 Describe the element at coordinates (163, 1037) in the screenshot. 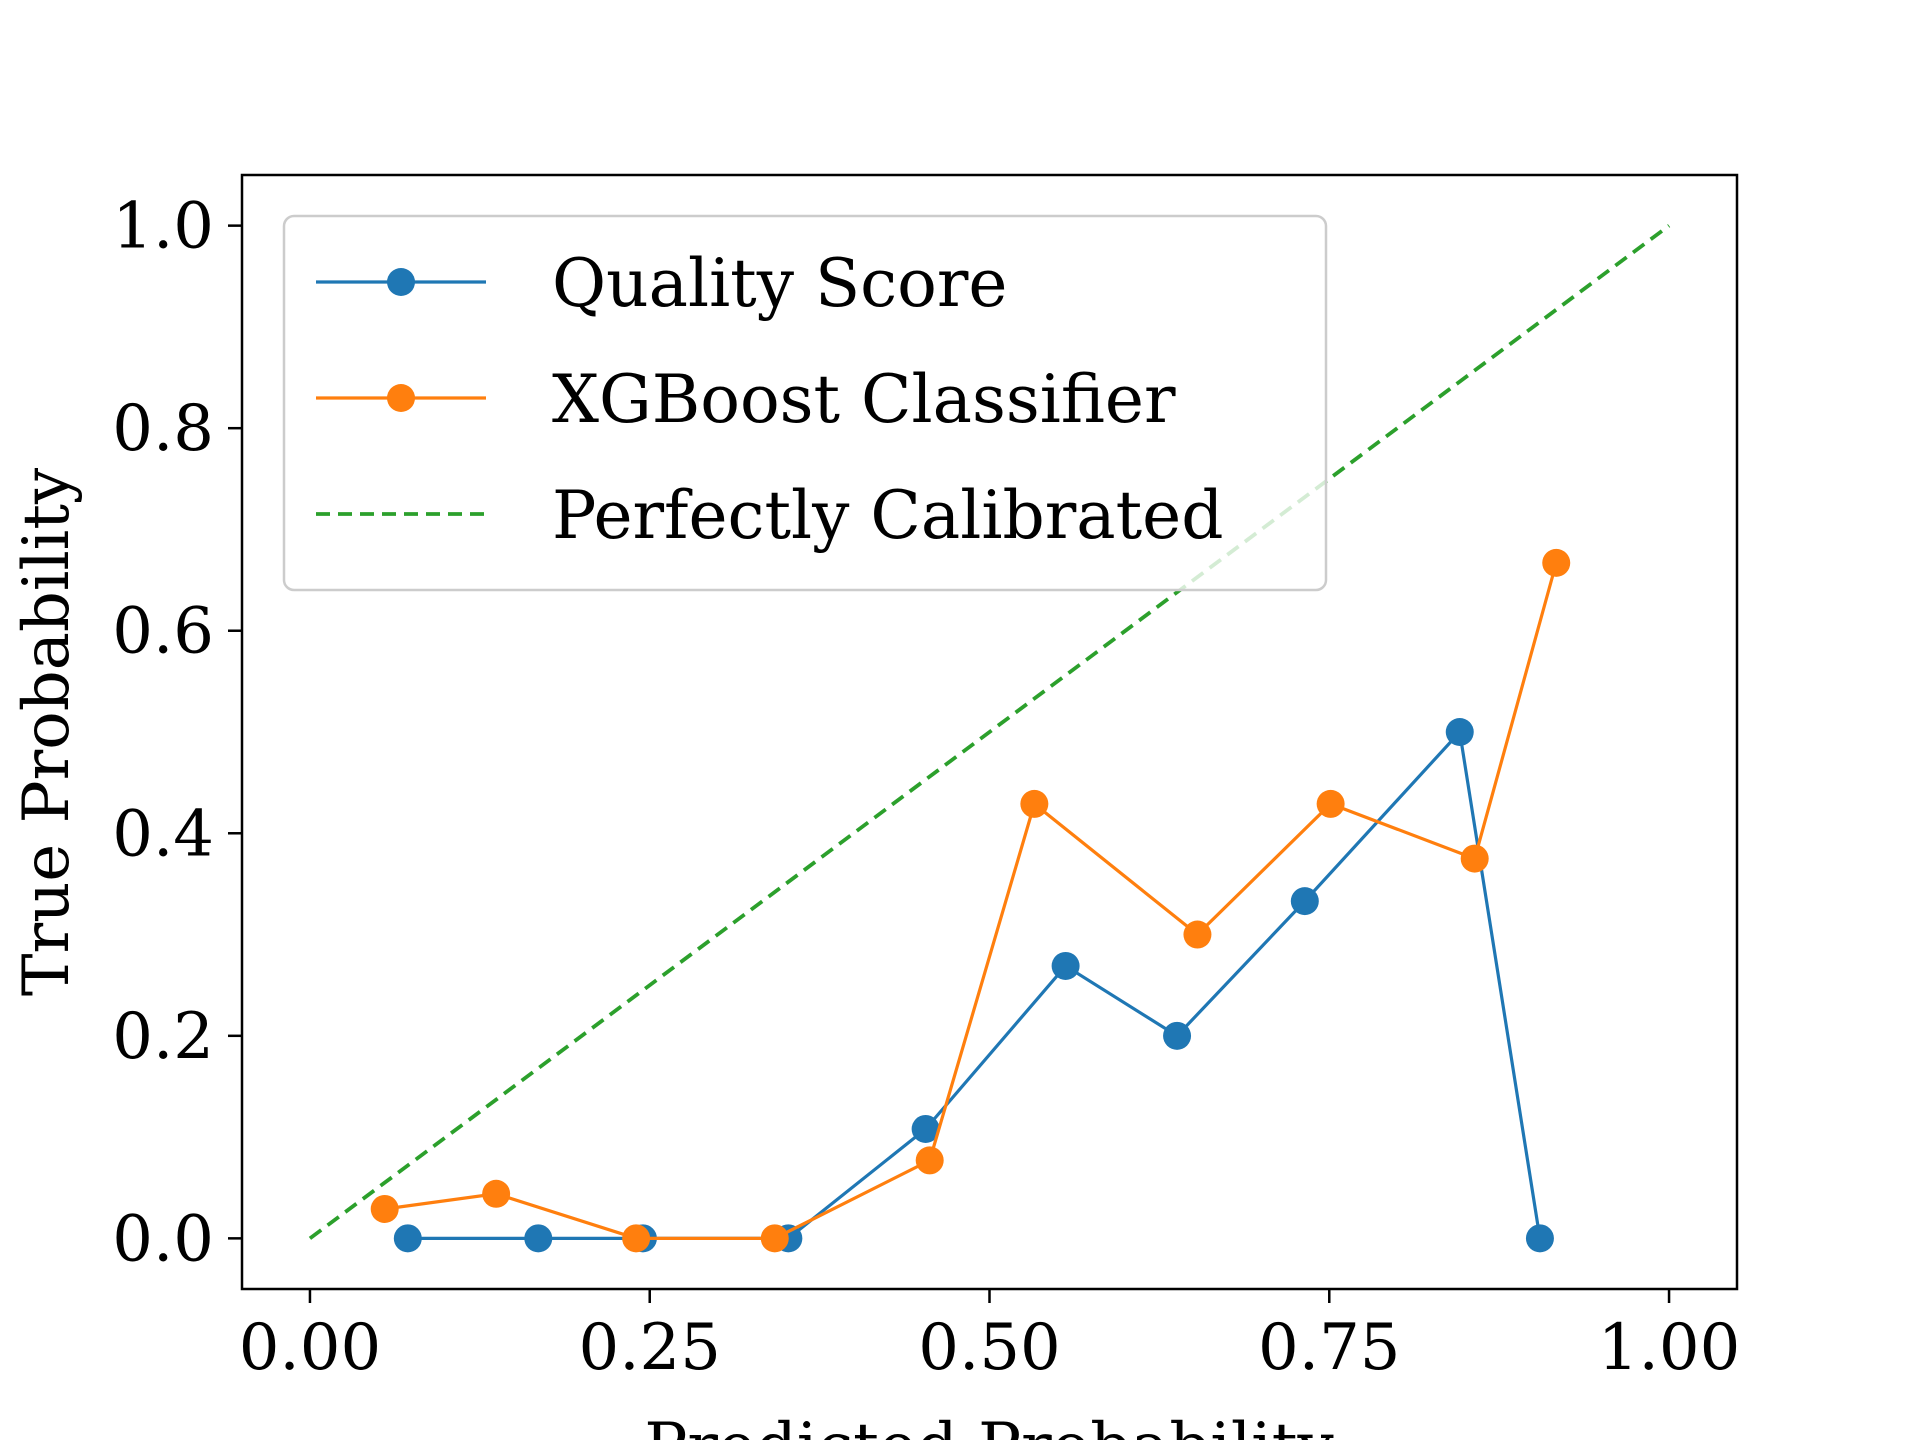

I see `y-tick-label: 0.2` at that location.